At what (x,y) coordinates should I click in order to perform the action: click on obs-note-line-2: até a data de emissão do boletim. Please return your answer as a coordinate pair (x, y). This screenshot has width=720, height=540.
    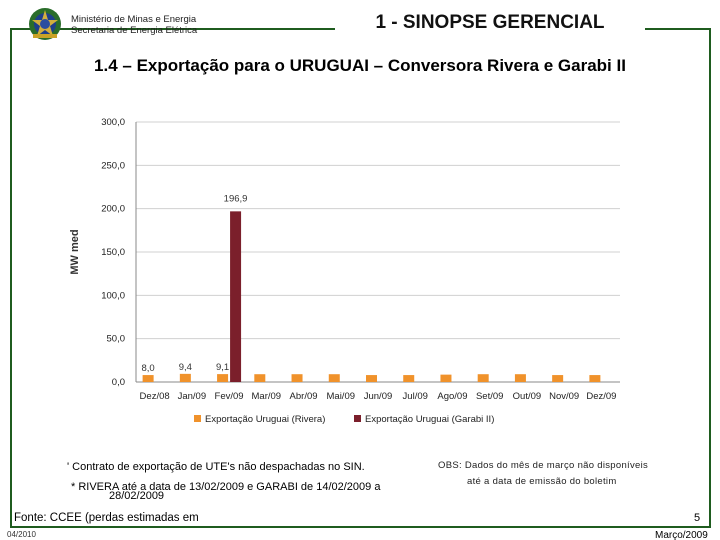
    Looking at the image, I should click on (542, 481).